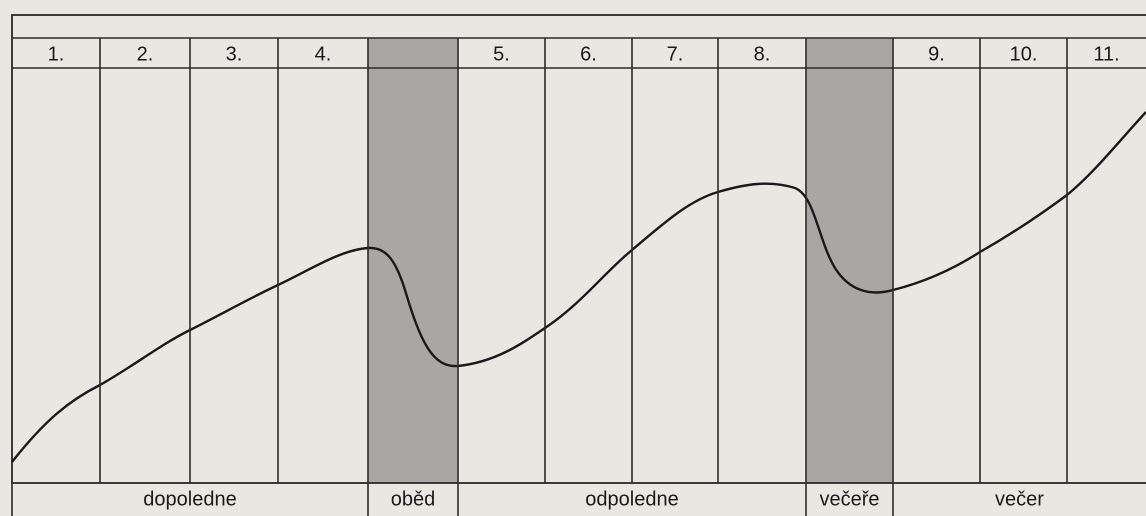  What do you see at coordinates (501, 54) in the screenshot?
I see `column-number: 5.` at bounding box center [501, 54].